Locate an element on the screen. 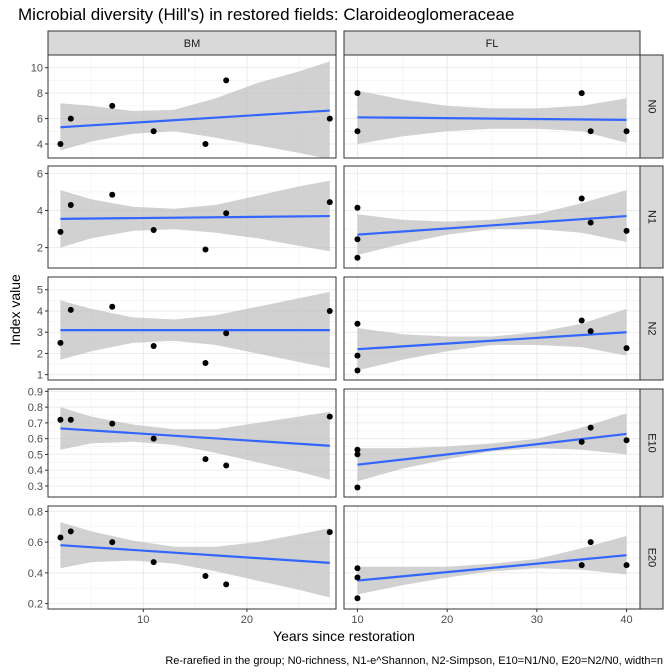 This screenshot has width=672, height=672. panel-bm-n1 is located at coordinates (192, 217).